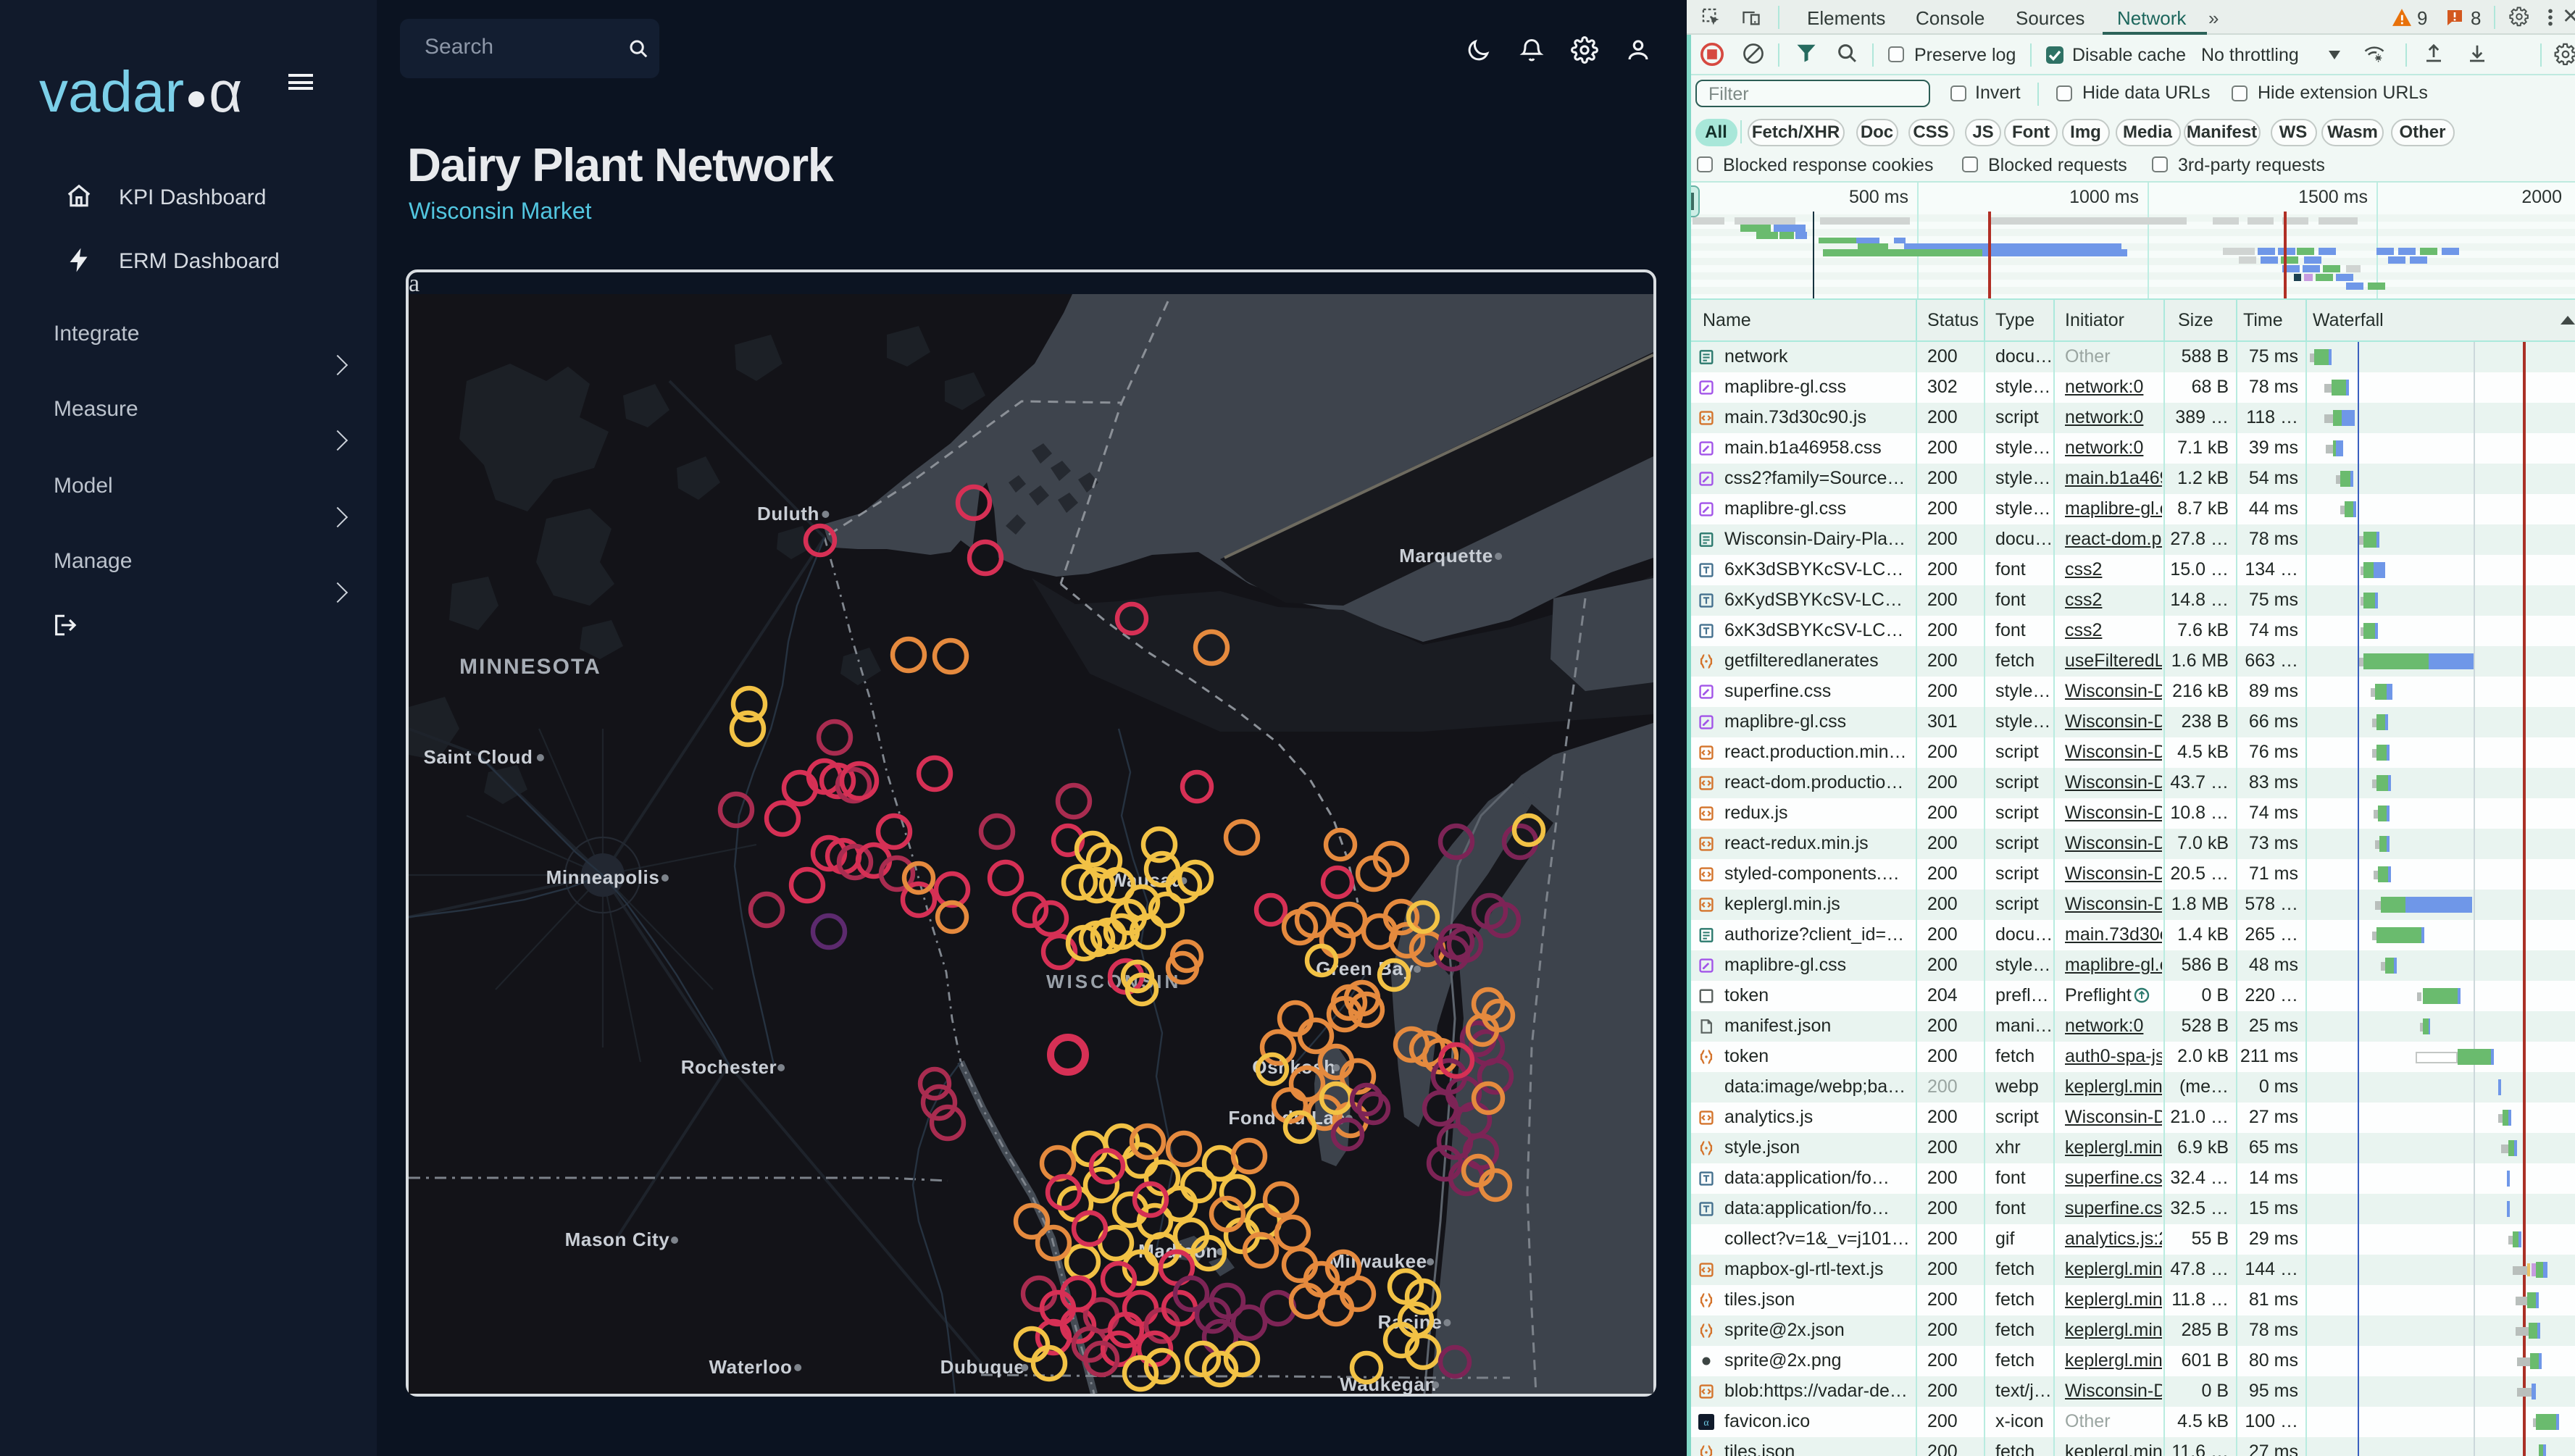 The width and height of the screenshot is (2575, 1456). Describe the element at coordinates (729, 1067) in the screenshot. I see `svg-text: Rochester` at that location.